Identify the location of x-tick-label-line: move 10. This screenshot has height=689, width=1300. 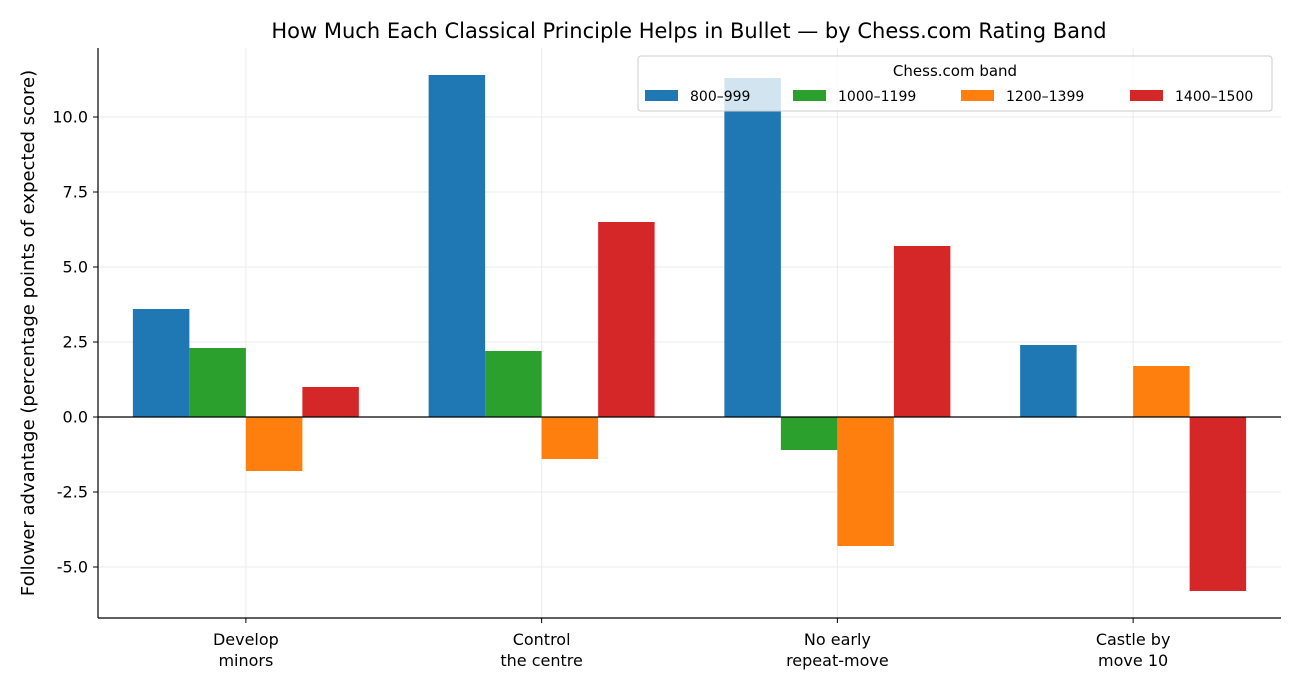
(1133, 660).